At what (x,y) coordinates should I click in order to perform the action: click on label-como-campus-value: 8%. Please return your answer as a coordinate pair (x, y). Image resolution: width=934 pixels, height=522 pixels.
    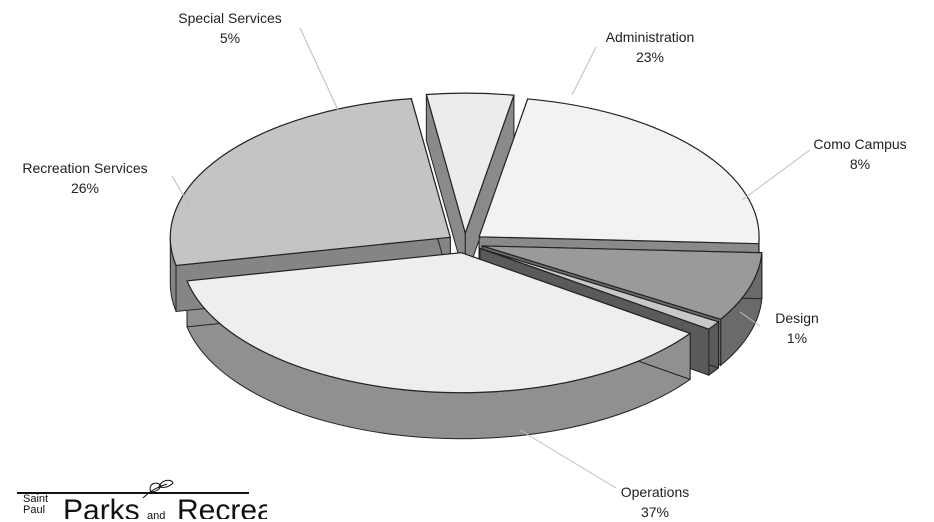
    Looking at the image, I should click on (860, 164).